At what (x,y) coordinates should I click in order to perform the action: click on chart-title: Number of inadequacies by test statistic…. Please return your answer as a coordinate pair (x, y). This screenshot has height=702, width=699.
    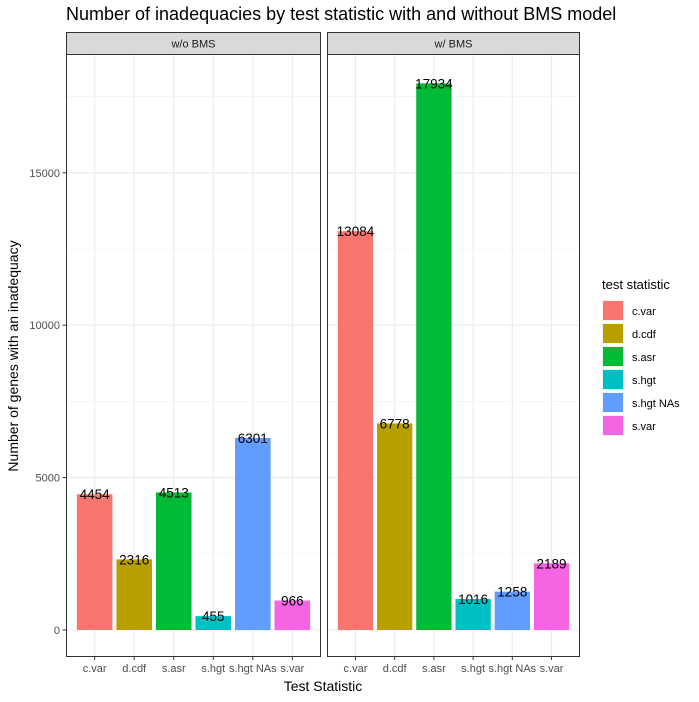
    Looking at the image, I should click on (341, 14).